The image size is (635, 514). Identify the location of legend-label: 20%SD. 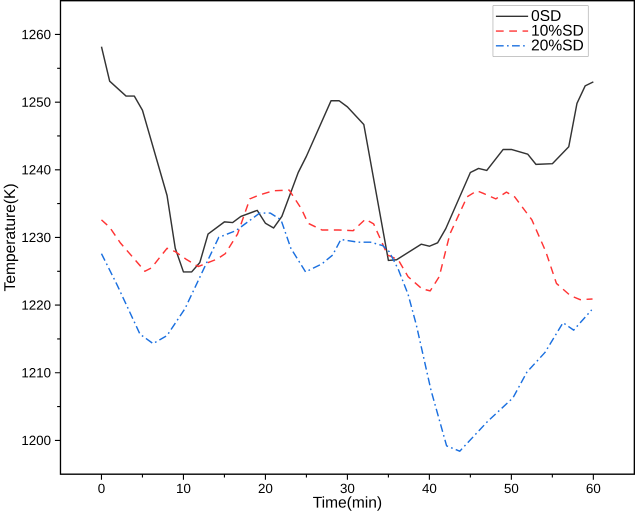
(558, 44).